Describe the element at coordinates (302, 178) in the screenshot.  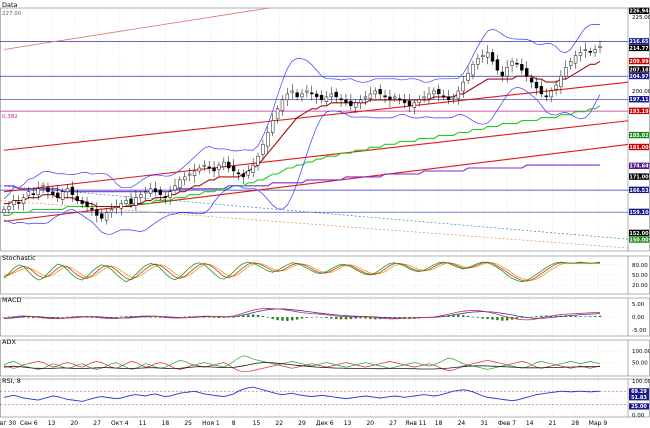
I see `sma-slow-line` at that location.